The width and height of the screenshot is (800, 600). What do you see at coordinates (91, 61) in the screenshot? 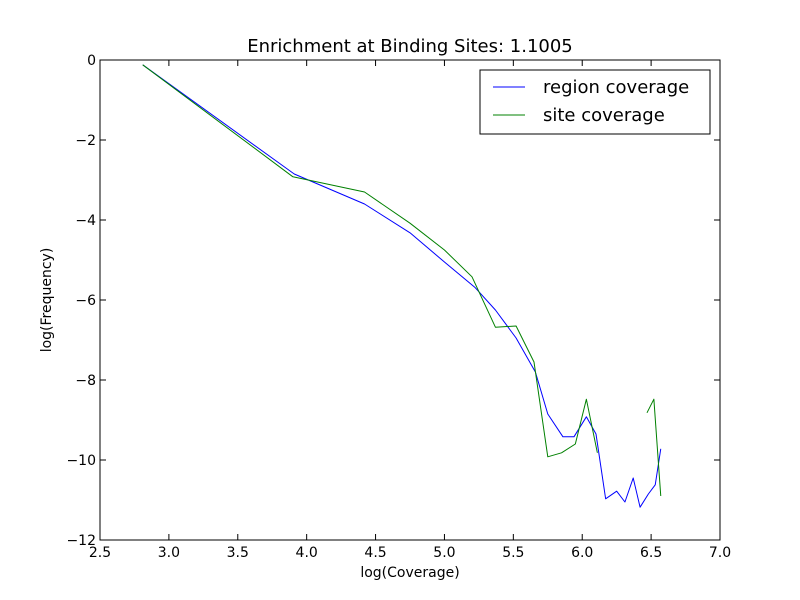
I see `y-tick-label: 0` at bounding box center [91, 61].